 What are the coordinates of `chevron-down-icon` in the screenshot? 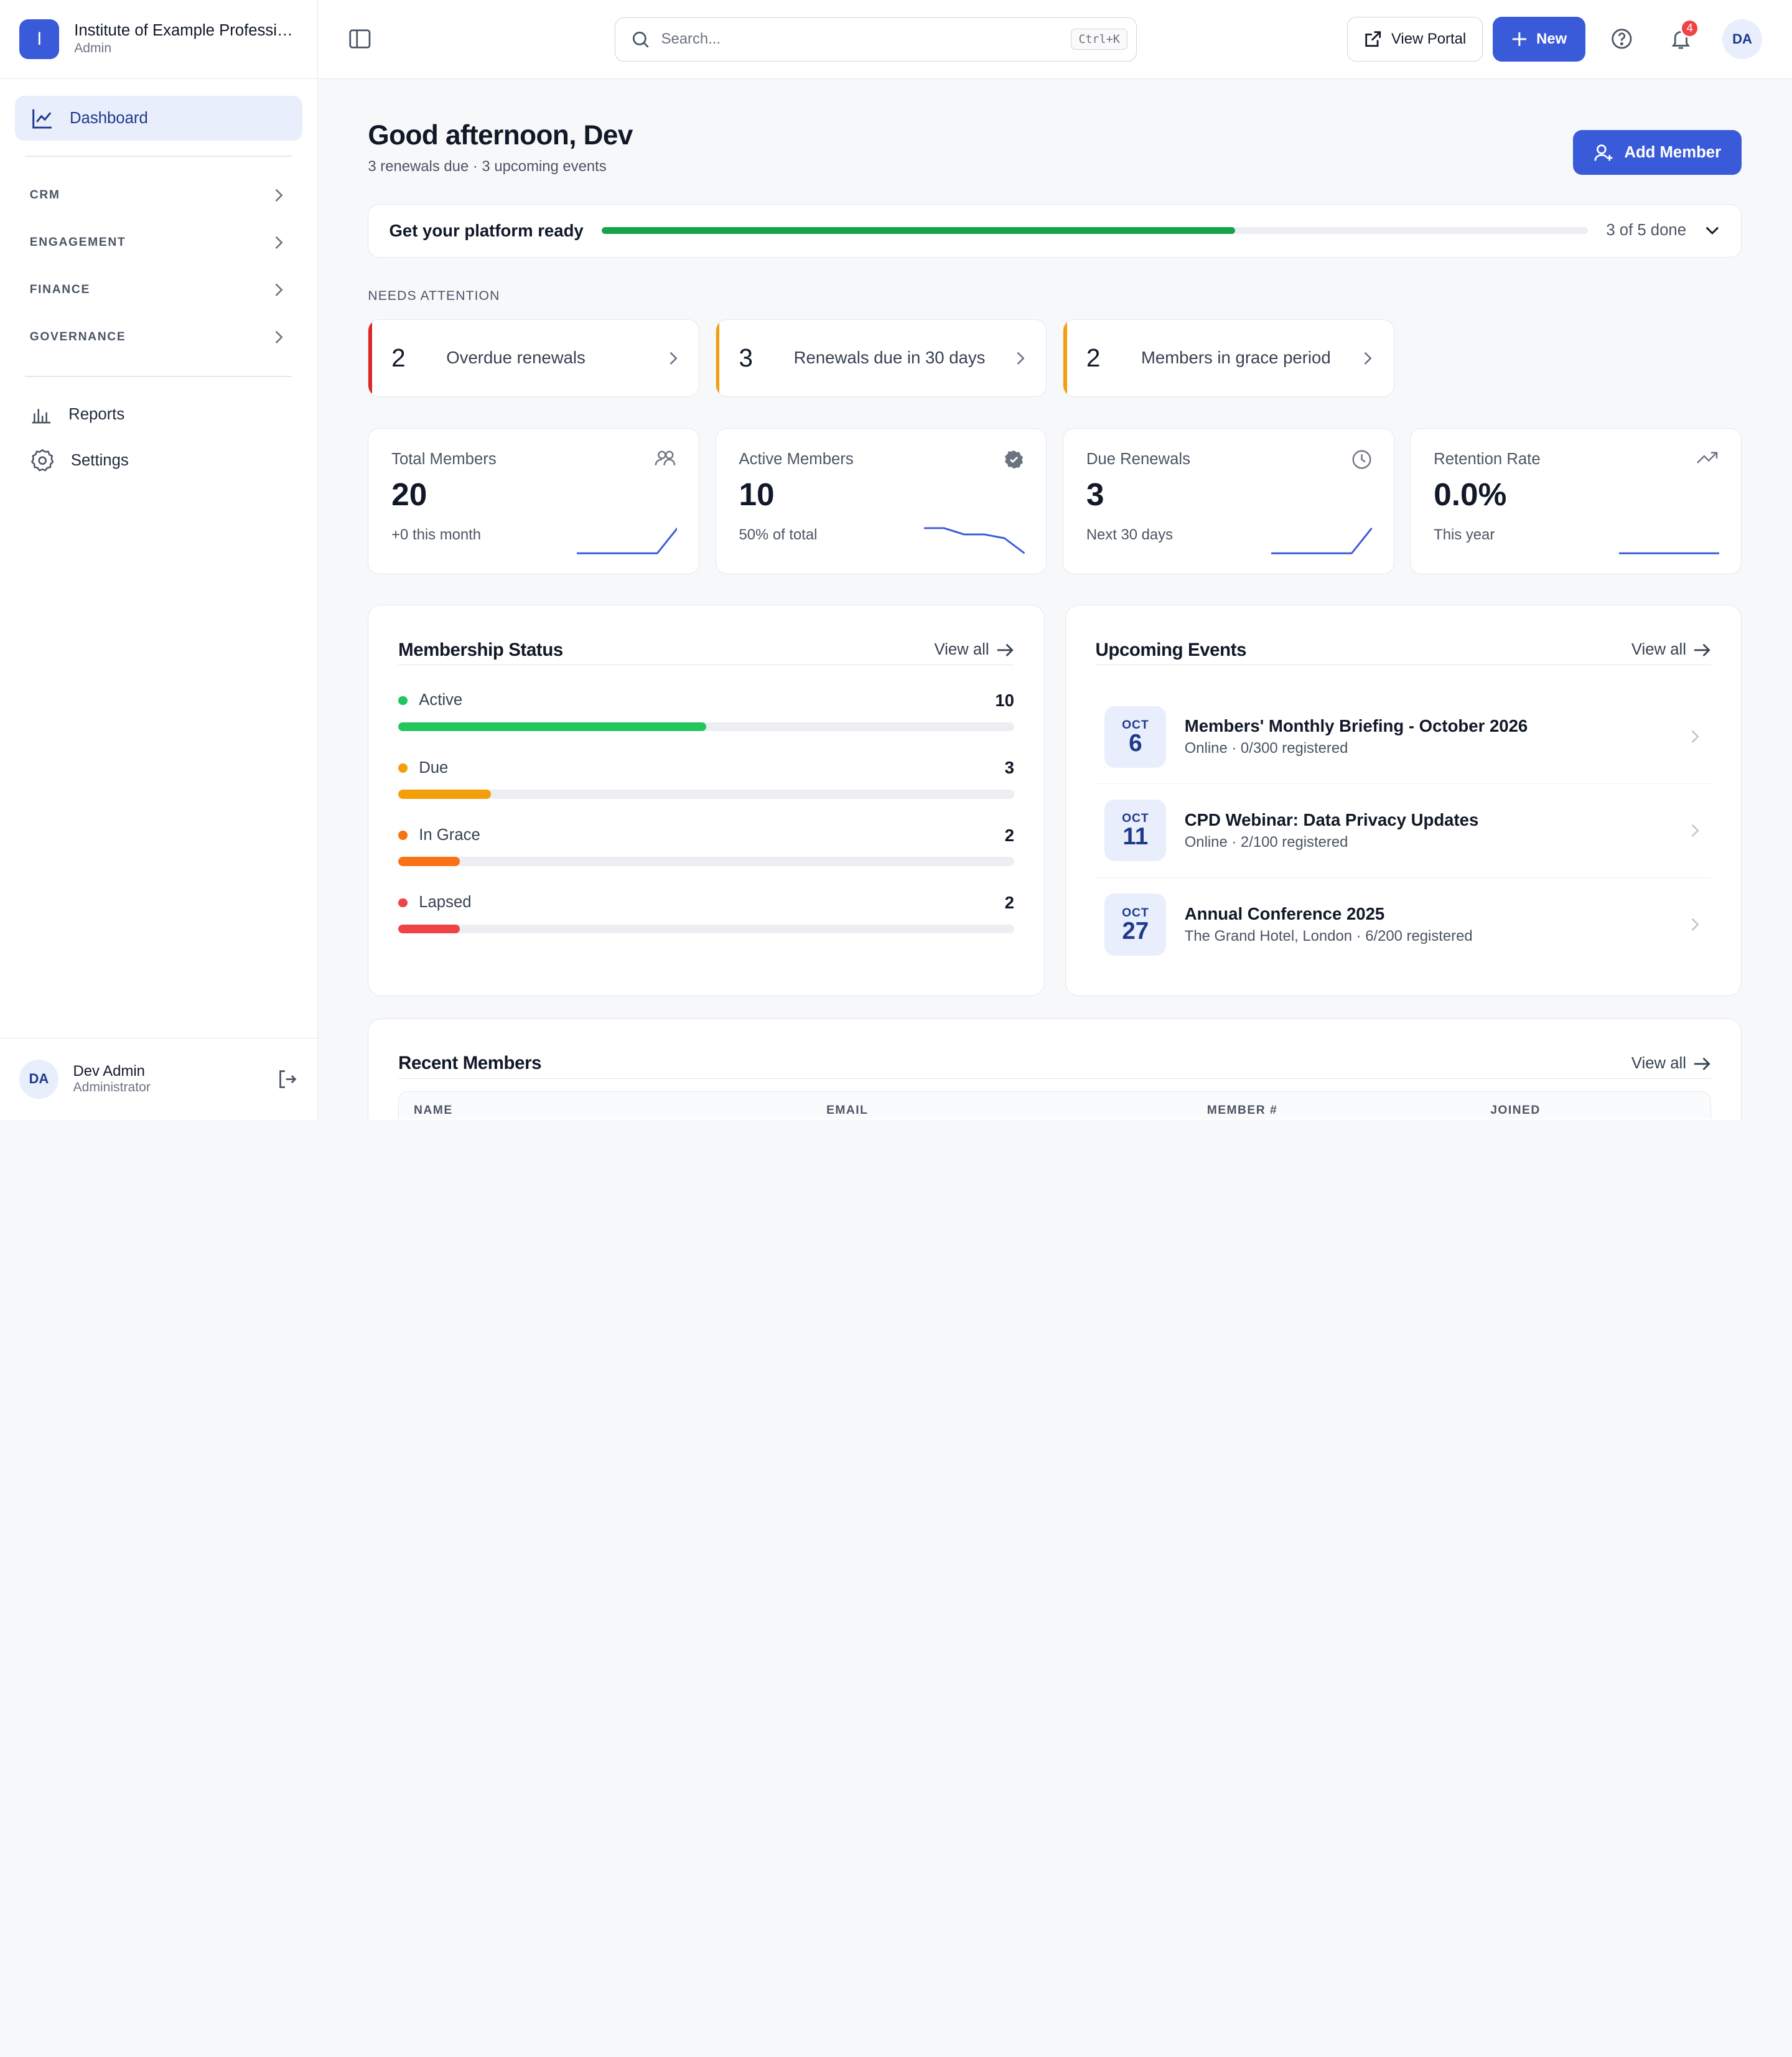 It's located at (1712, 230).